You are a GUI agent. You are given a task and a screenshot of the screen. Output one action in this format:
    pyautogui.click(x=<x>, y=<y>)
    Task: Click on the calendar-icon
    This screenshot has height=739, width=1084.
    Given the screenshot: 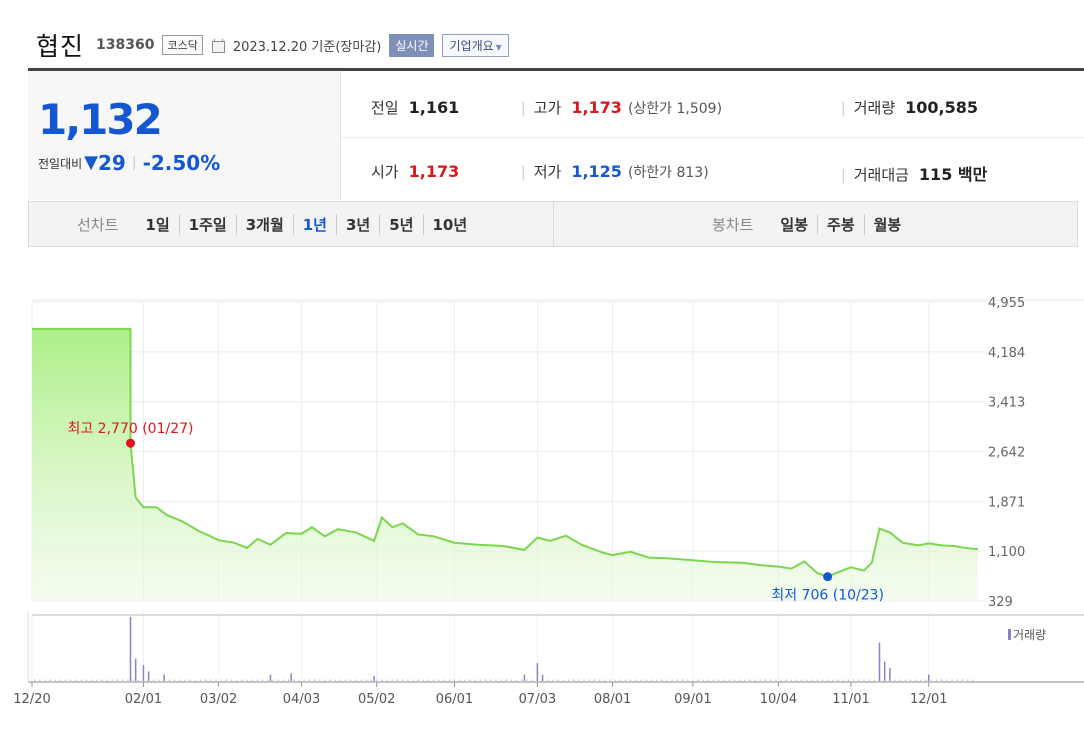 What is the action you would take?
    pyautogui.click(x=218, y=45)
    